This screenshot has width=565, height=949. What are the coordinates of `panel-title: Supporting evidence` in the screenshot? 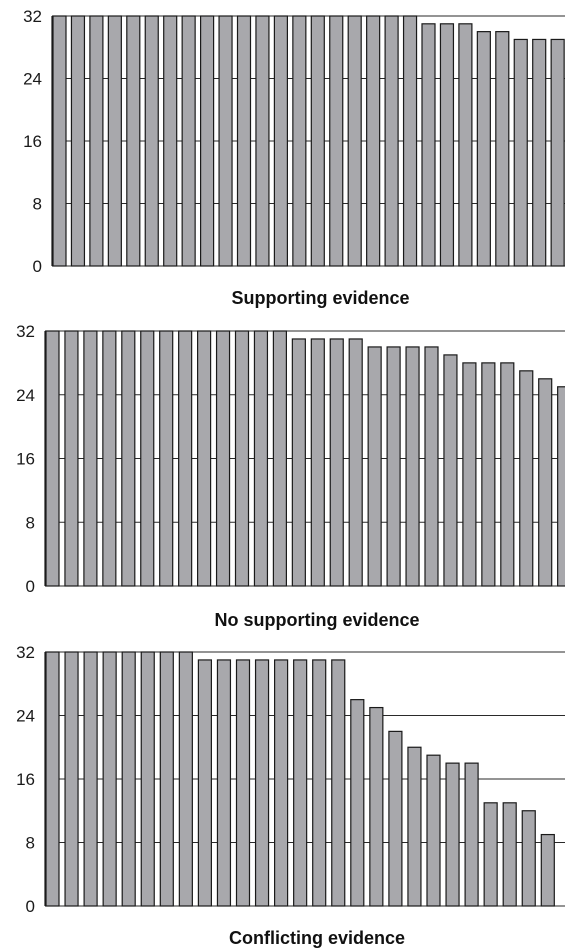 It's located at (320, 298).